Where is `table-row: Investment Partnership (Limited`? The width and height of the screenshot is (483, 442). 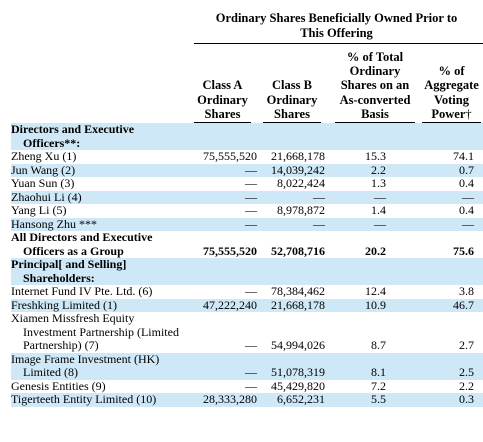 table-row: Investment Partnership (Limited is located at coordinates (247, 332).